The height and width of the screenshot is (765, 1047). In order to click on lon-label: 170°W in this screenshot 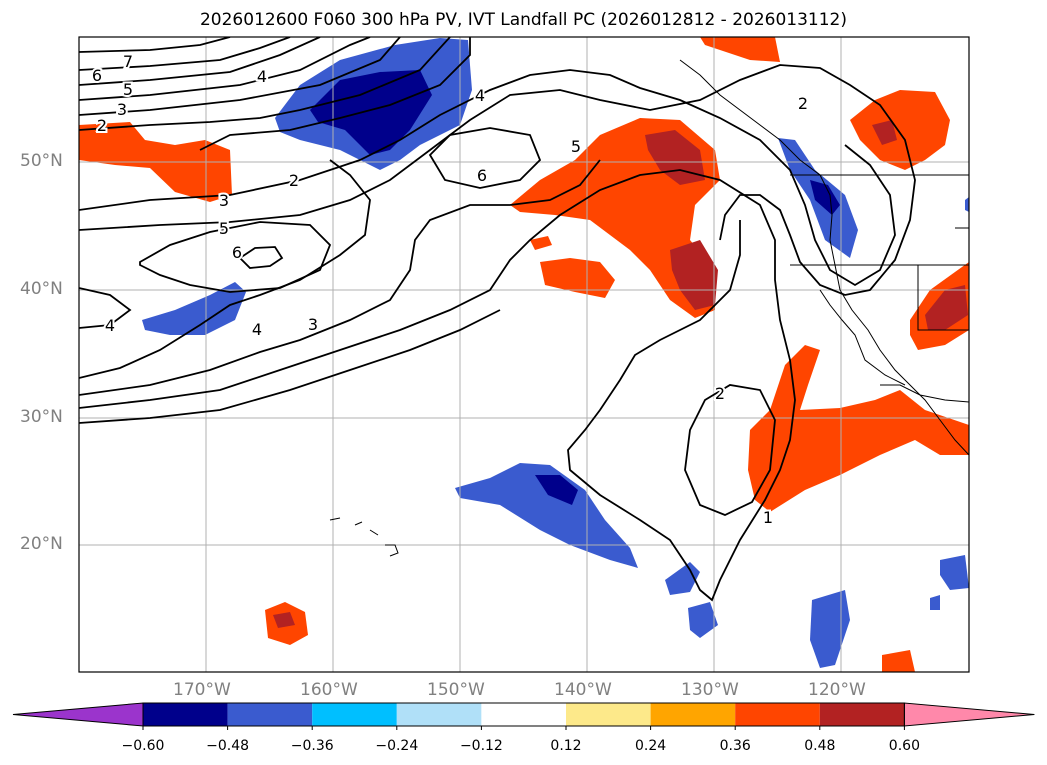, I will do `click(202, 690)`.